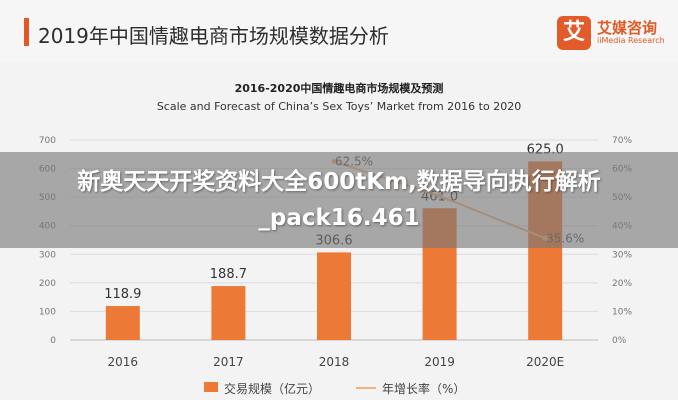 The image size is (678, 400). Describe the element at coordinates (47, 255) in the screenshot. I see `y-tick-left: 300` at that location.